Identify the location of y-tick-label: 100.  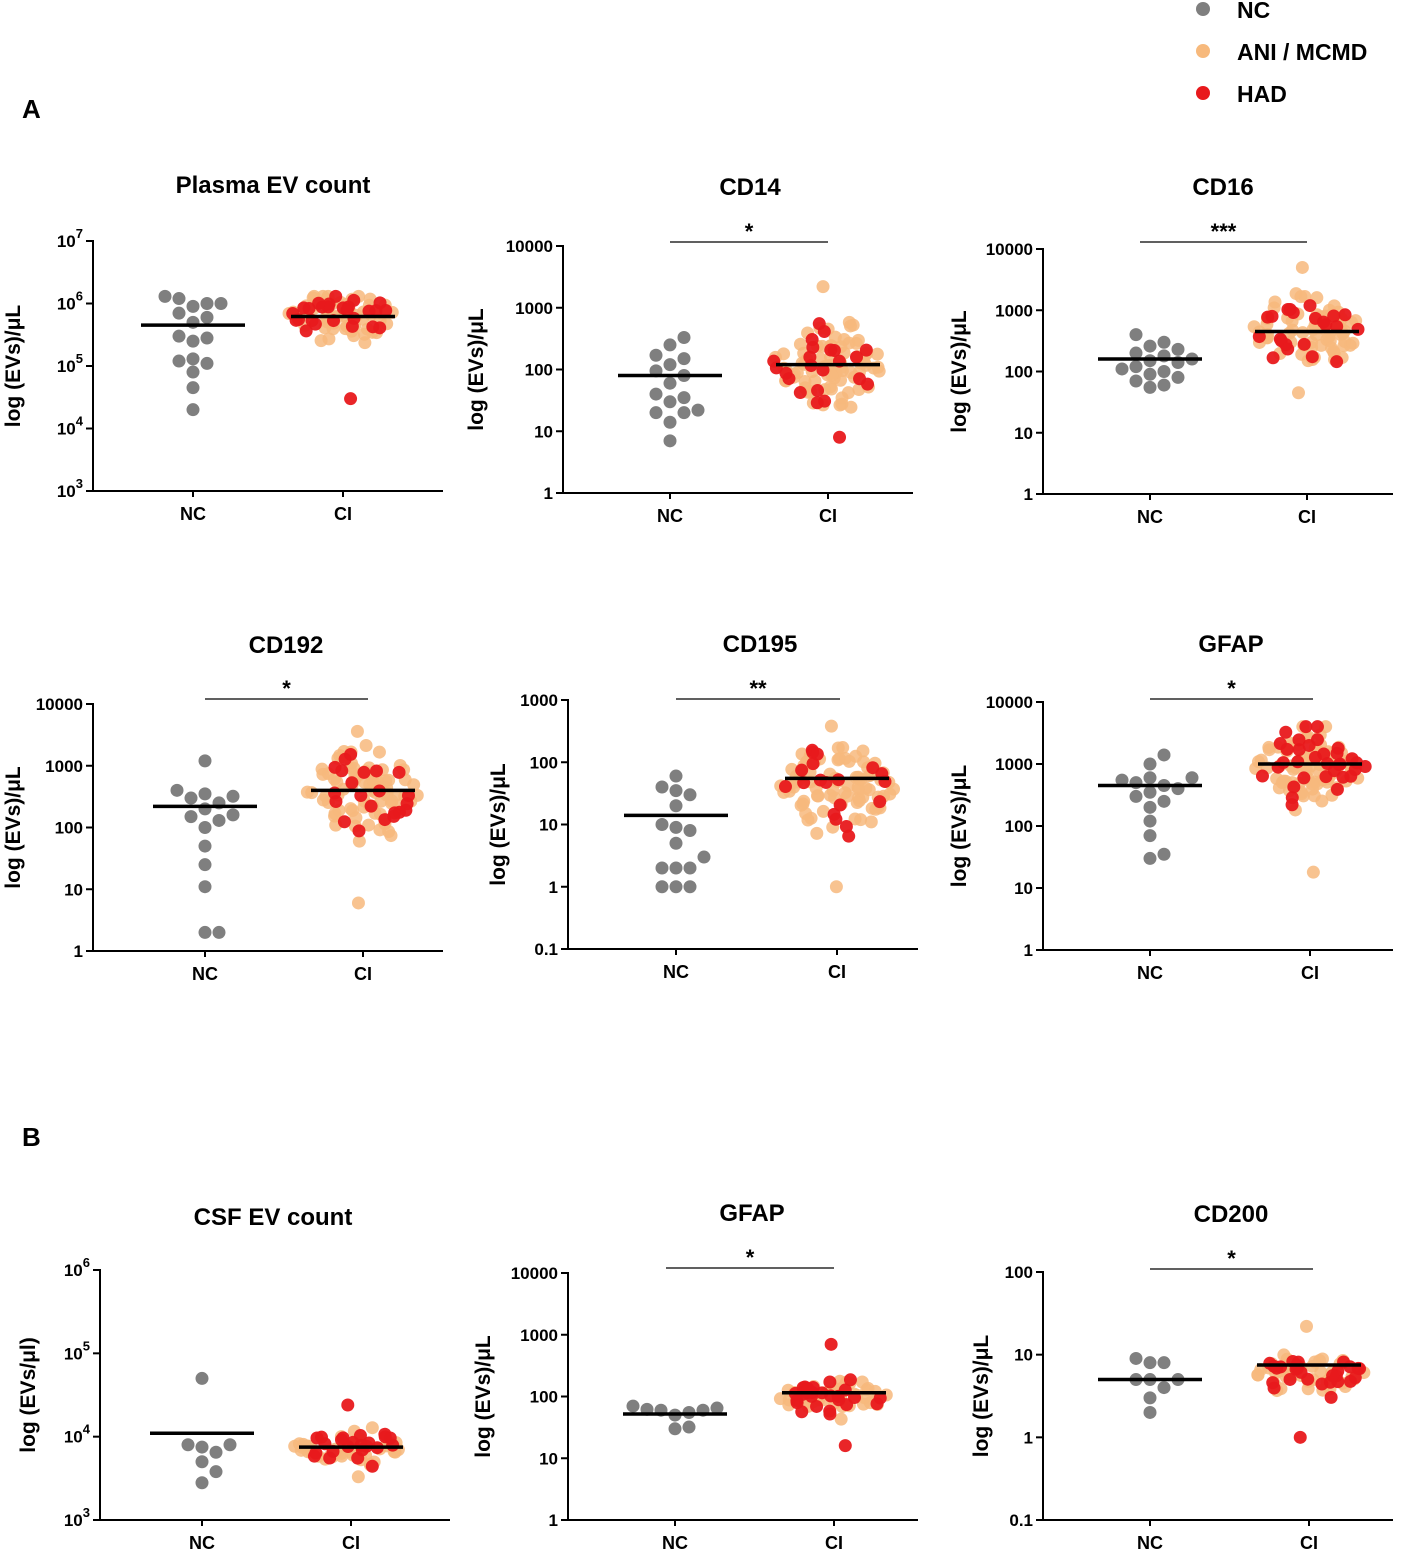
(544, 1397).